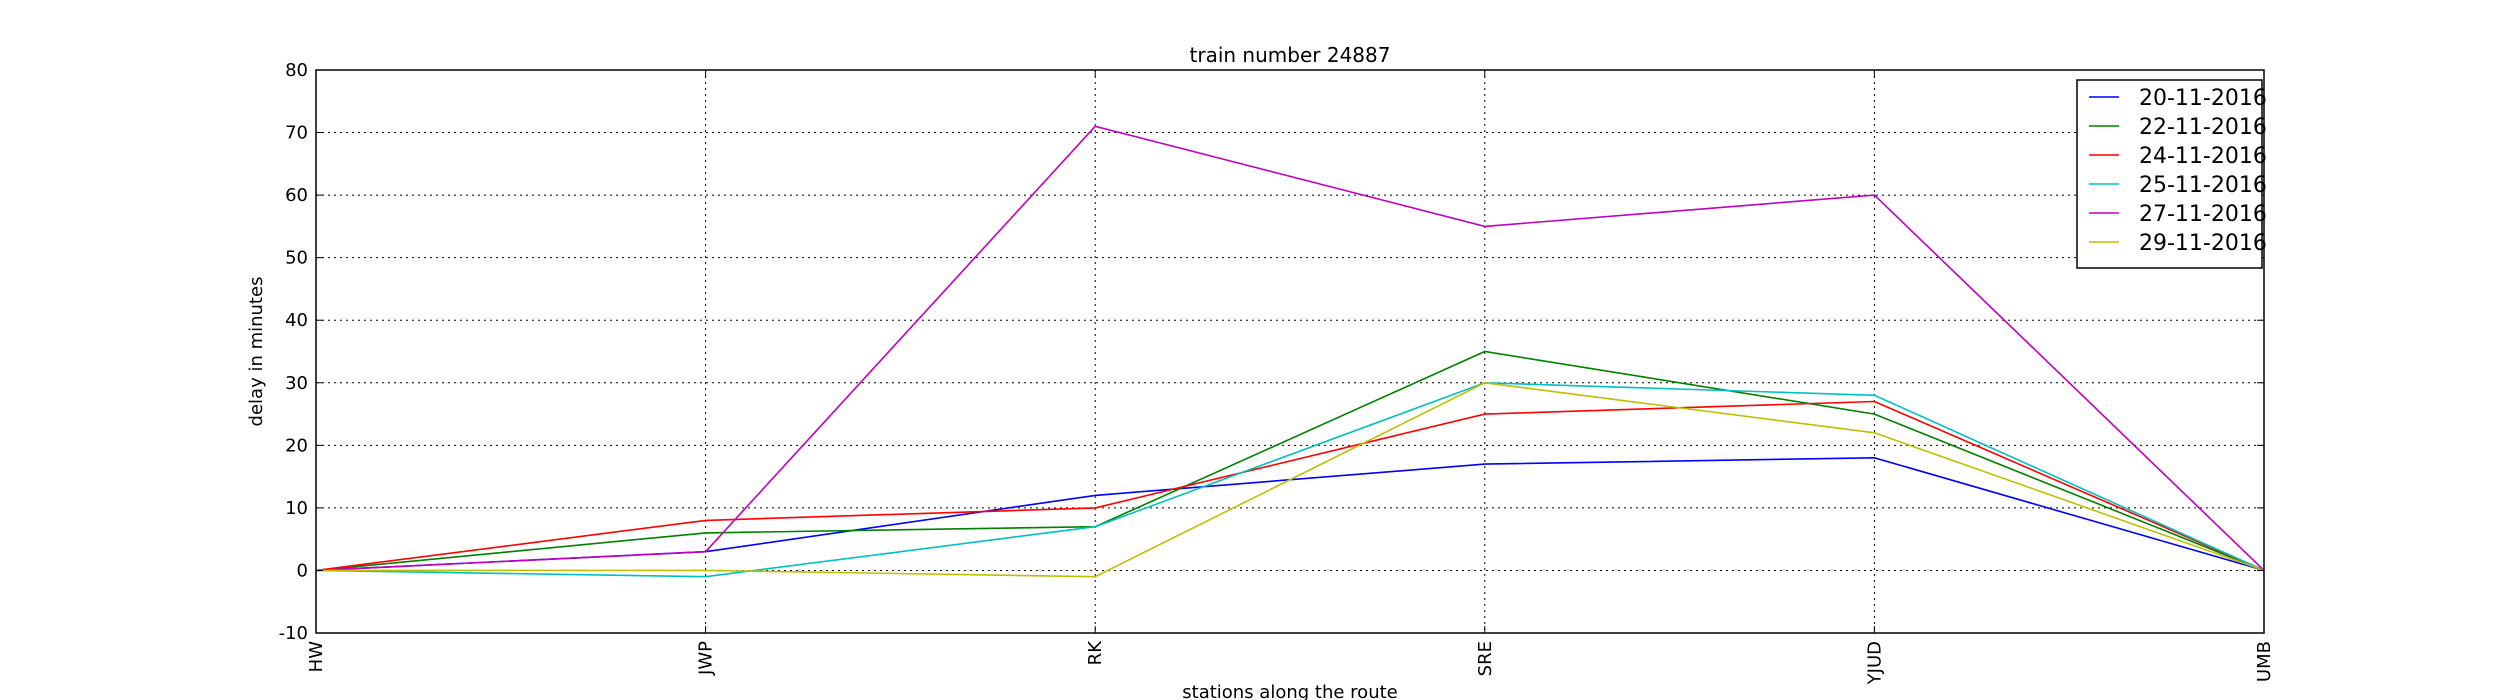 The width and height of the screenshot is (2500, 700). I want to click on legend-item: 20-11-2016, so click(2178, 98).